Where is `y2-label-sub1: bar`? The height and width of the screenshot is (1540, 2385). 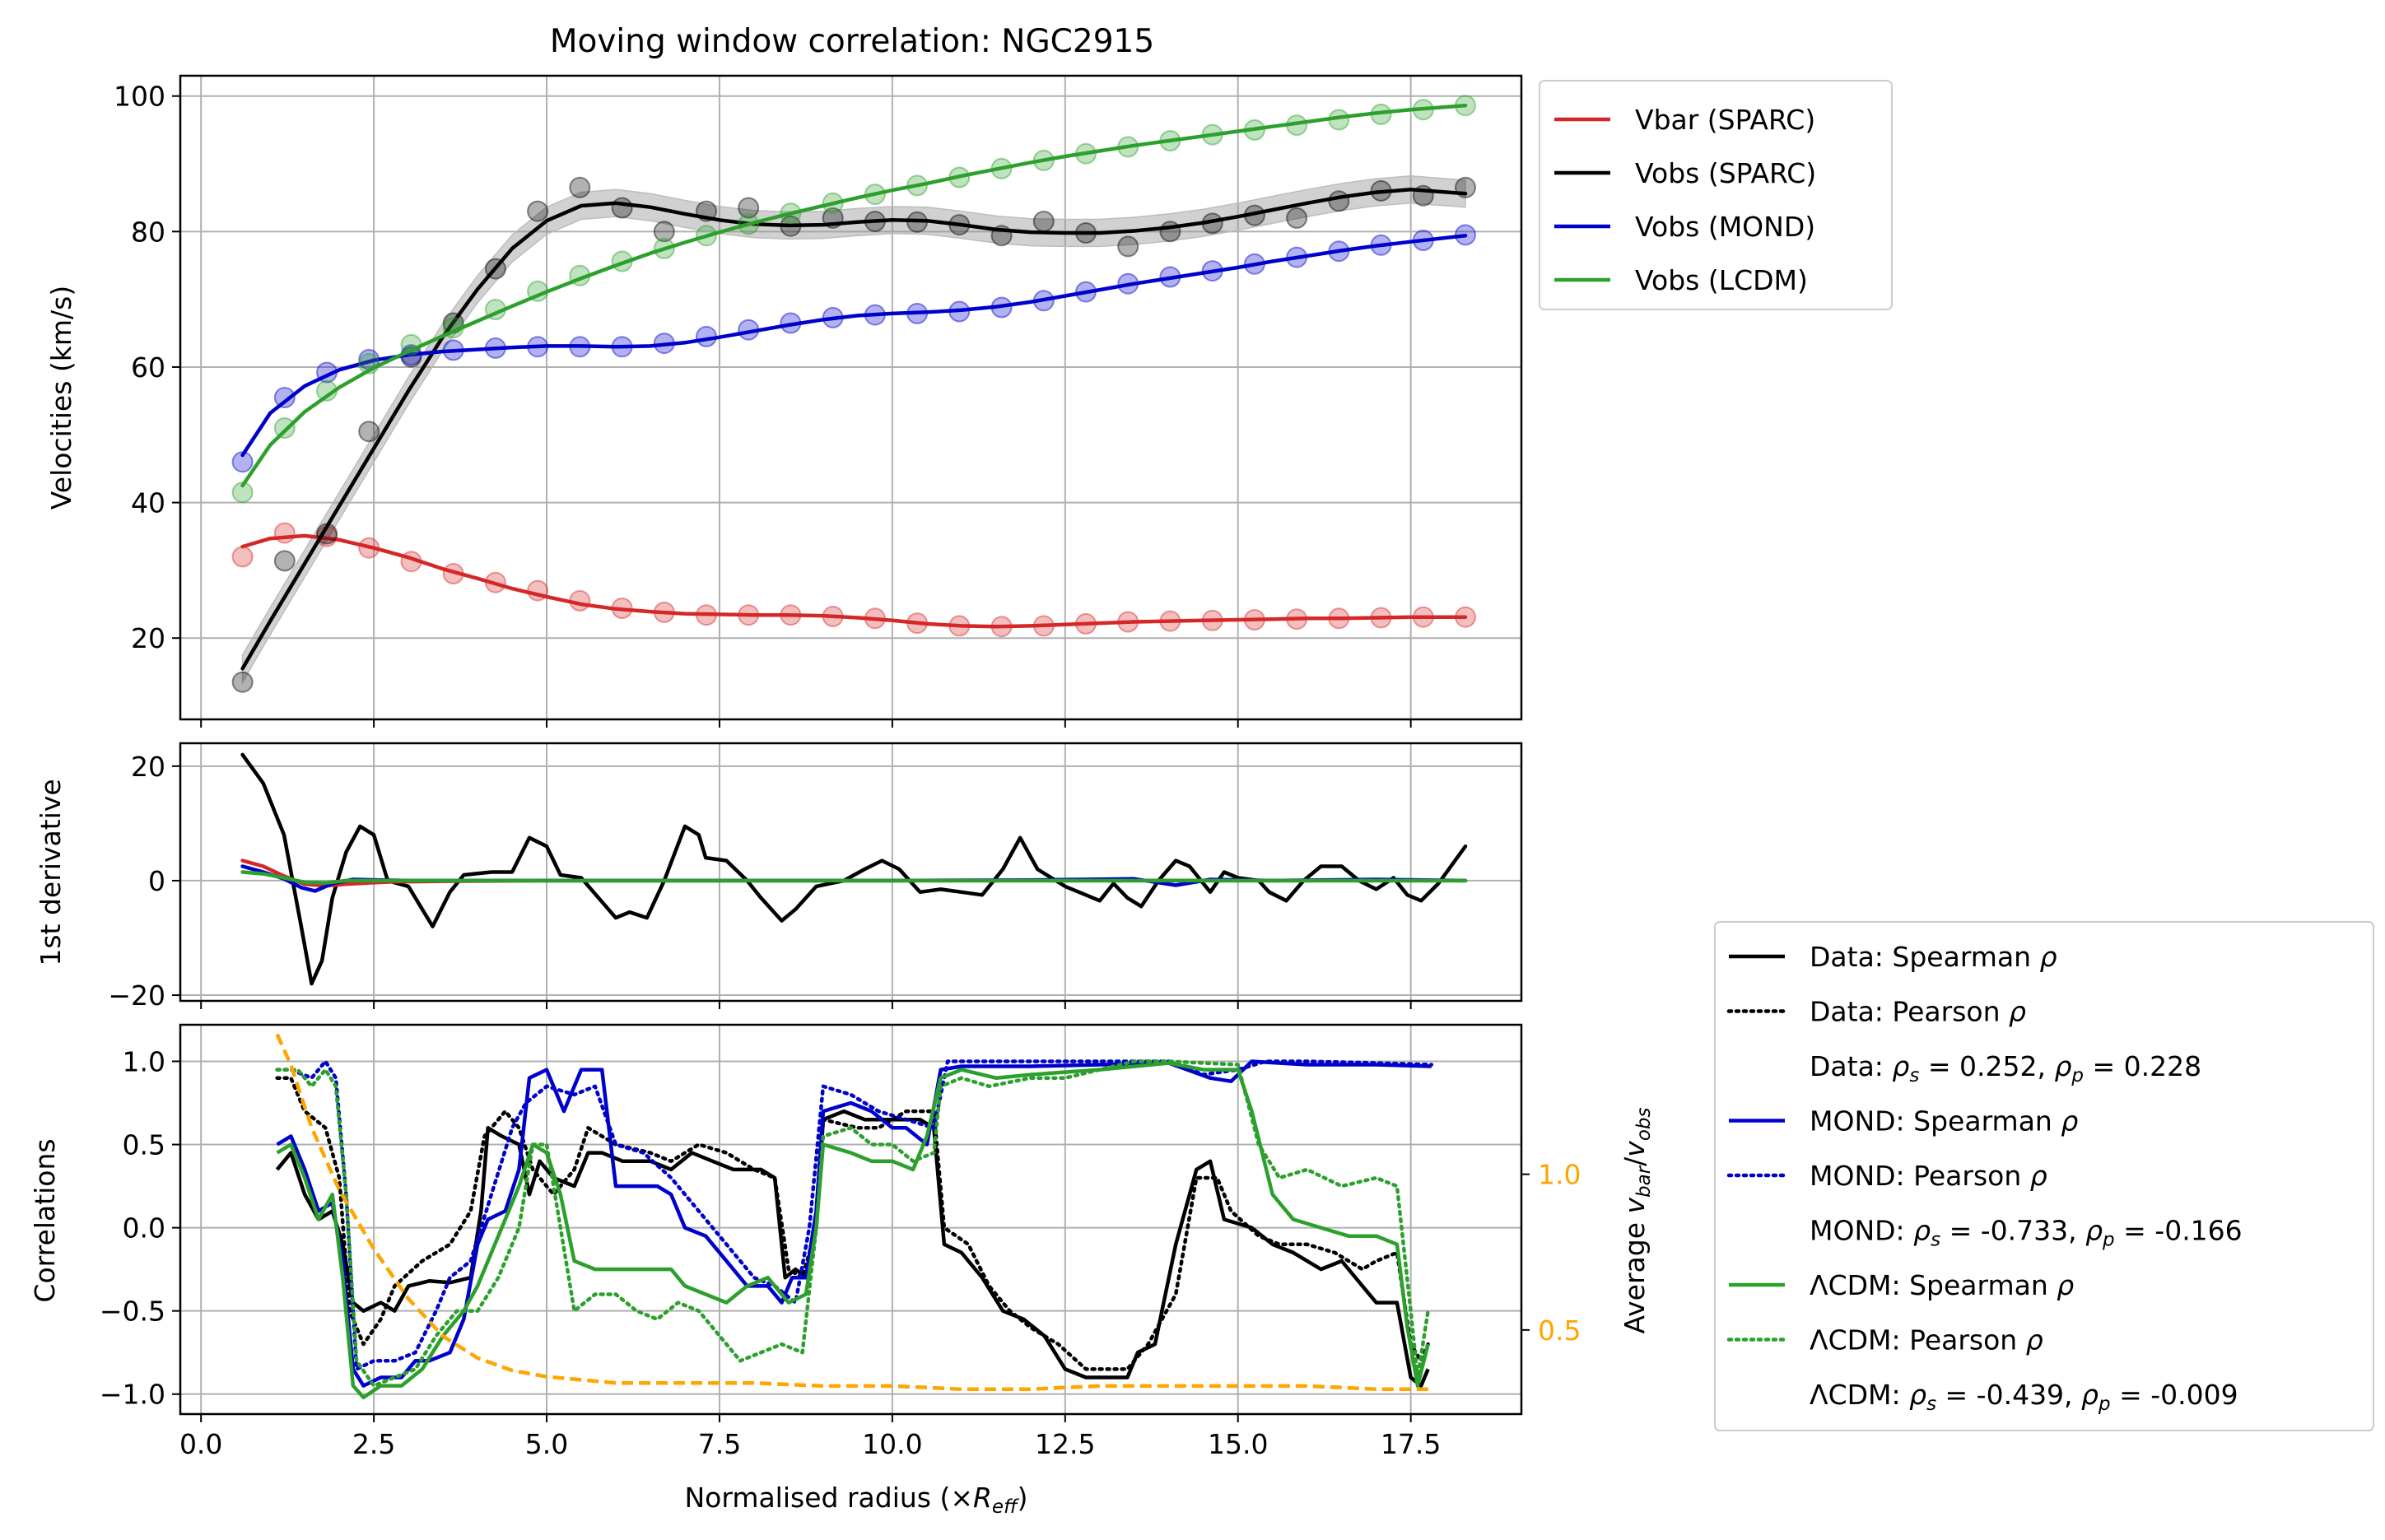 y2-label-sub1: bar is located at coordinates (1644, 1182).